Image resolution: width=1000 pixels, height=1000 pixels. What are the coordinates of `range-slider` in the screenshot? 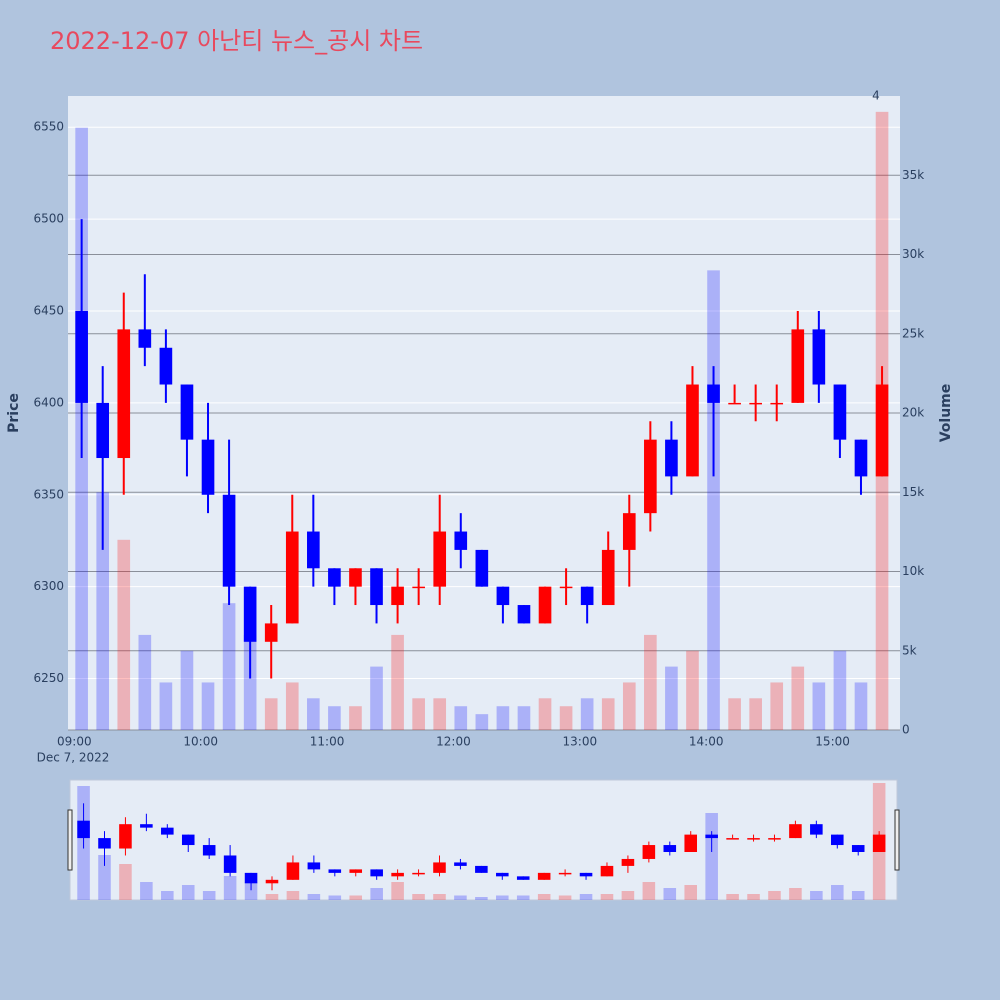 It's located at (483, 840).